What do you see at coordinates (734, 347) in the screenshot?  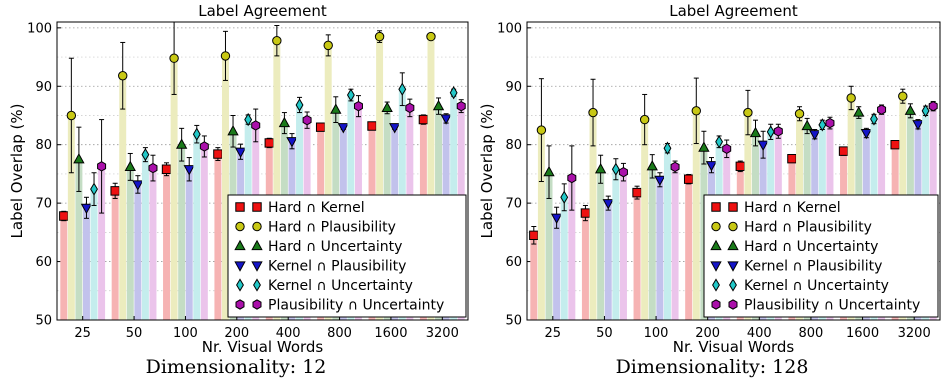 I see `x-axis-label: Nr. Visual Words` at bounding box center [734, 347].